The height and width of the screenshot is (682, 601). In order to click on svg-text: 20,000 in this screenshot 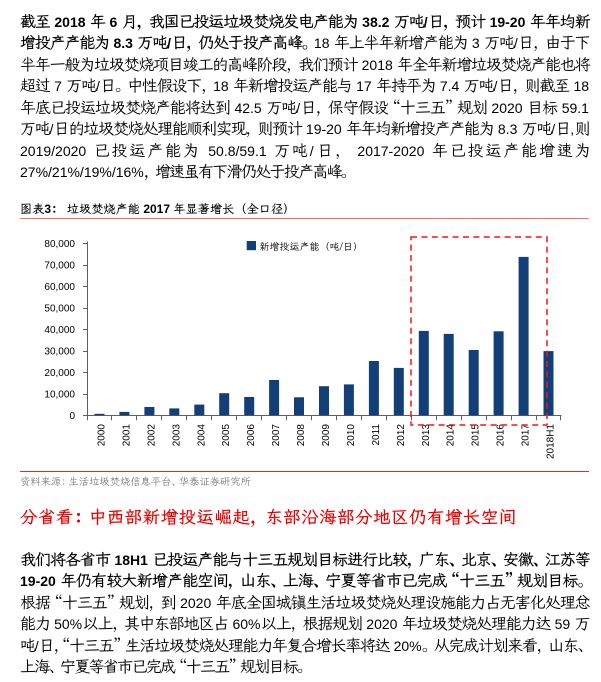, I will do `click(59, 373)`.